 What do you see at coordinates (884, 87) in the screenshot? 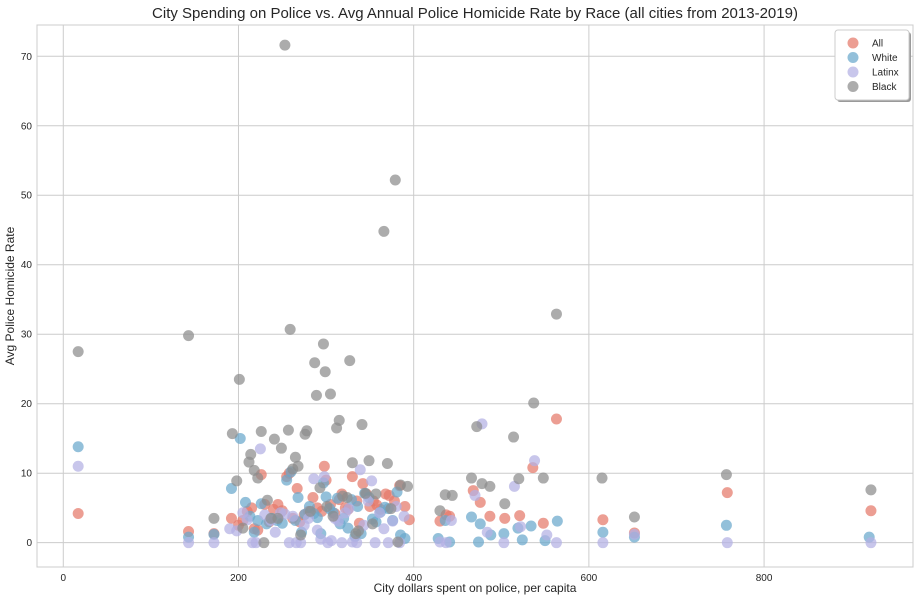
I see `legend-label-black: Black` at bounding box center [884, 87].